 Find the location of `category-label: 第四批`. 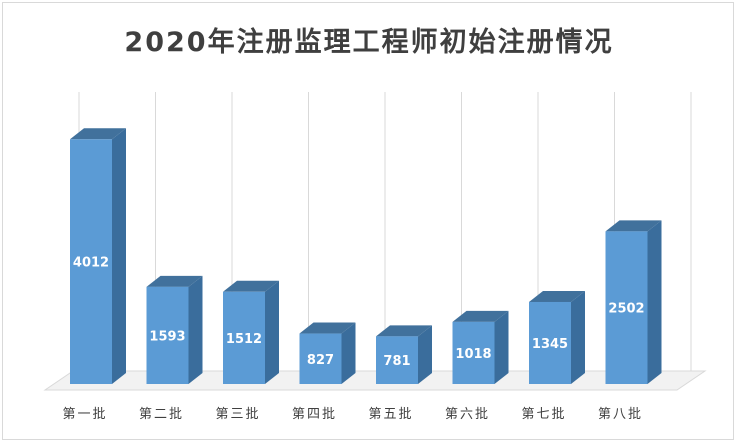

category-label: 第四批 is located at coordinates (314, 414).